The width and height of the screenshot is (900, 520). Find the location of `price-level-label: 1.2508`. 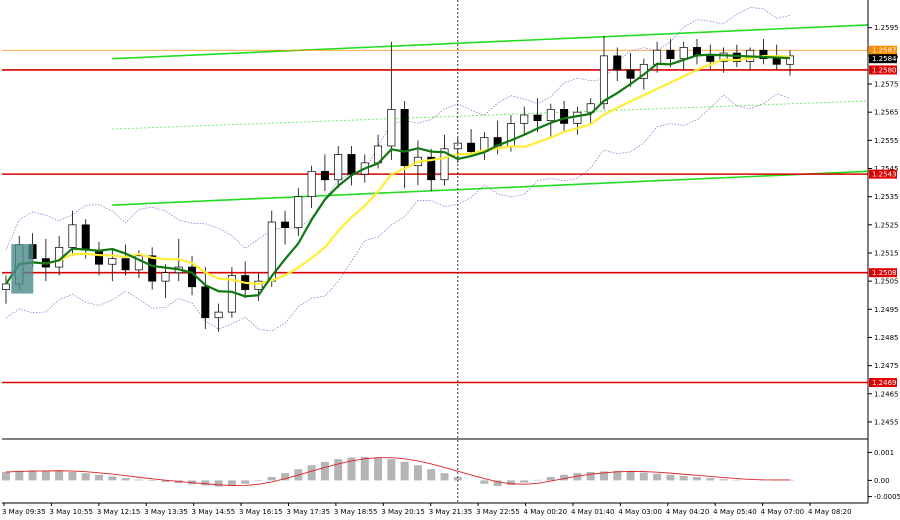

price-level-label: 1.2508 is located at coordinates (884, 273).